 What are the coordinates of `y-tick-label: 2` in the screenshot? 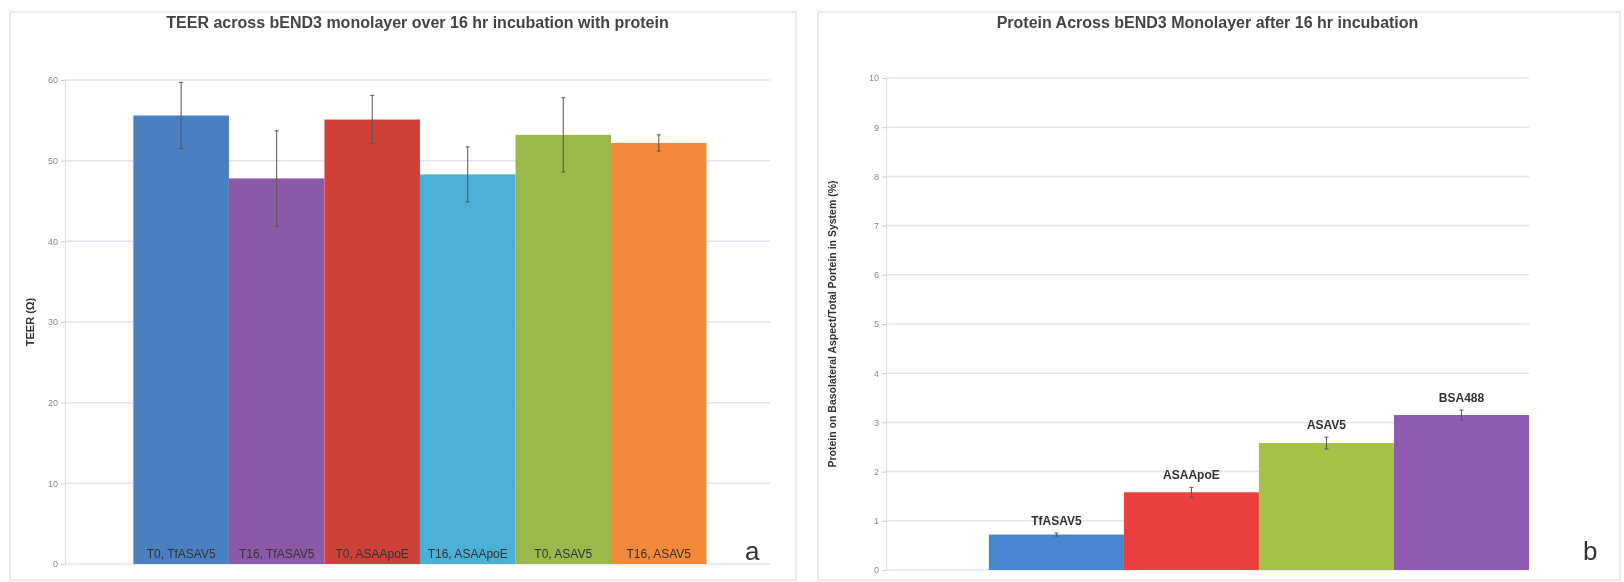 It's located at (876, 471).